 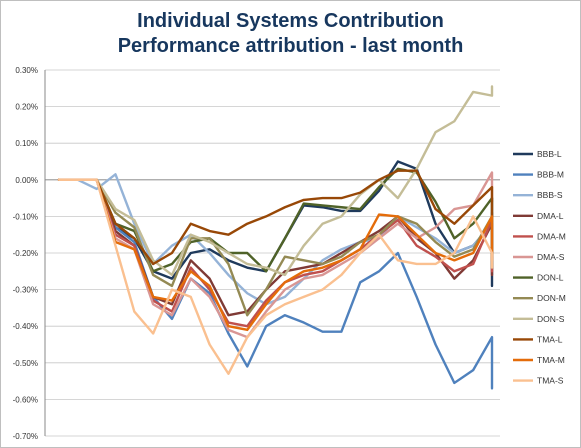 What do you see at coordinates (550, 175) in the screenshot?
I see `legend-label: BBB-M` at bounding box center [550, 175].